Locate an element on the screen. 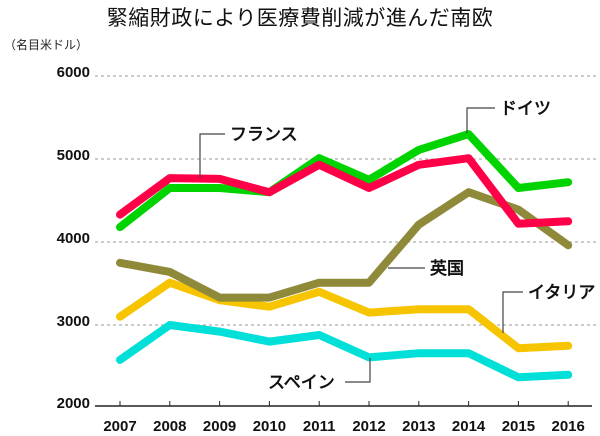 This screenshot has height=436, width=600. series-label: ドイツ is located at coordinates (525, 109).